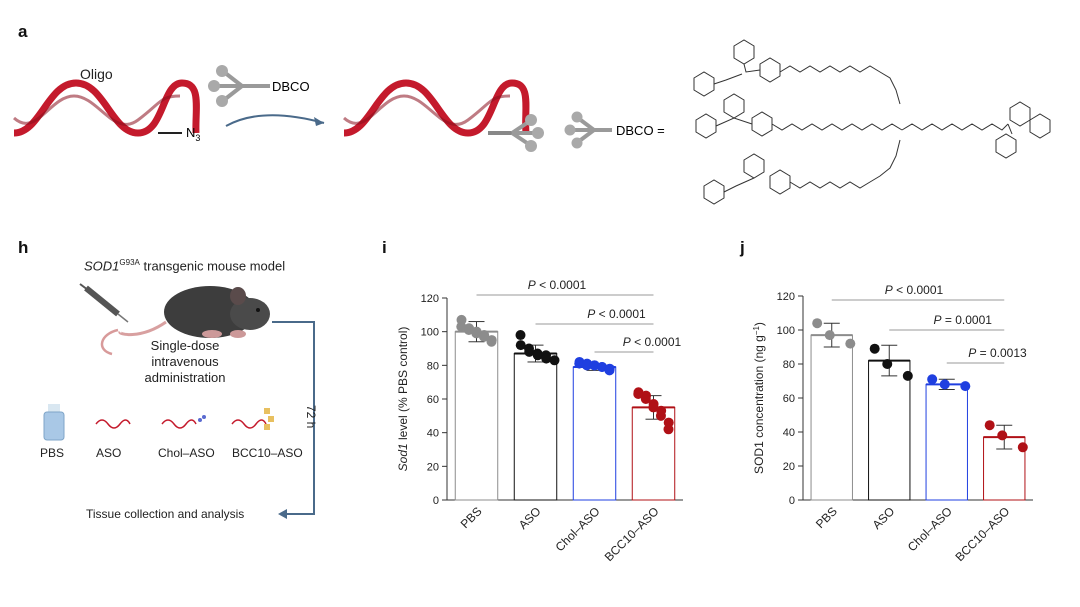  I want to click on group-label-pbs: PBS, so click(52, 453).